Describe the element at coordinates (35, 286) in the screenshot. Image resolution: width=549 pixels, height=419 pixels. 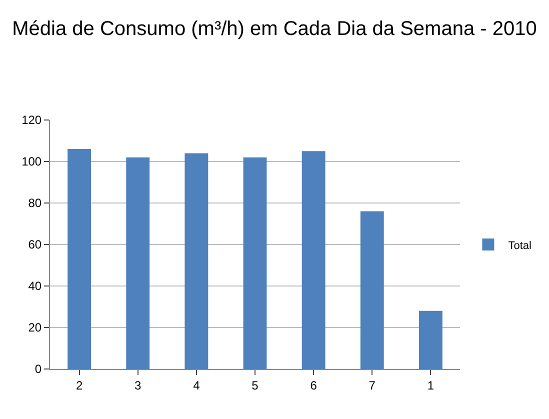
I see `y-tick-label: 40` at that location.